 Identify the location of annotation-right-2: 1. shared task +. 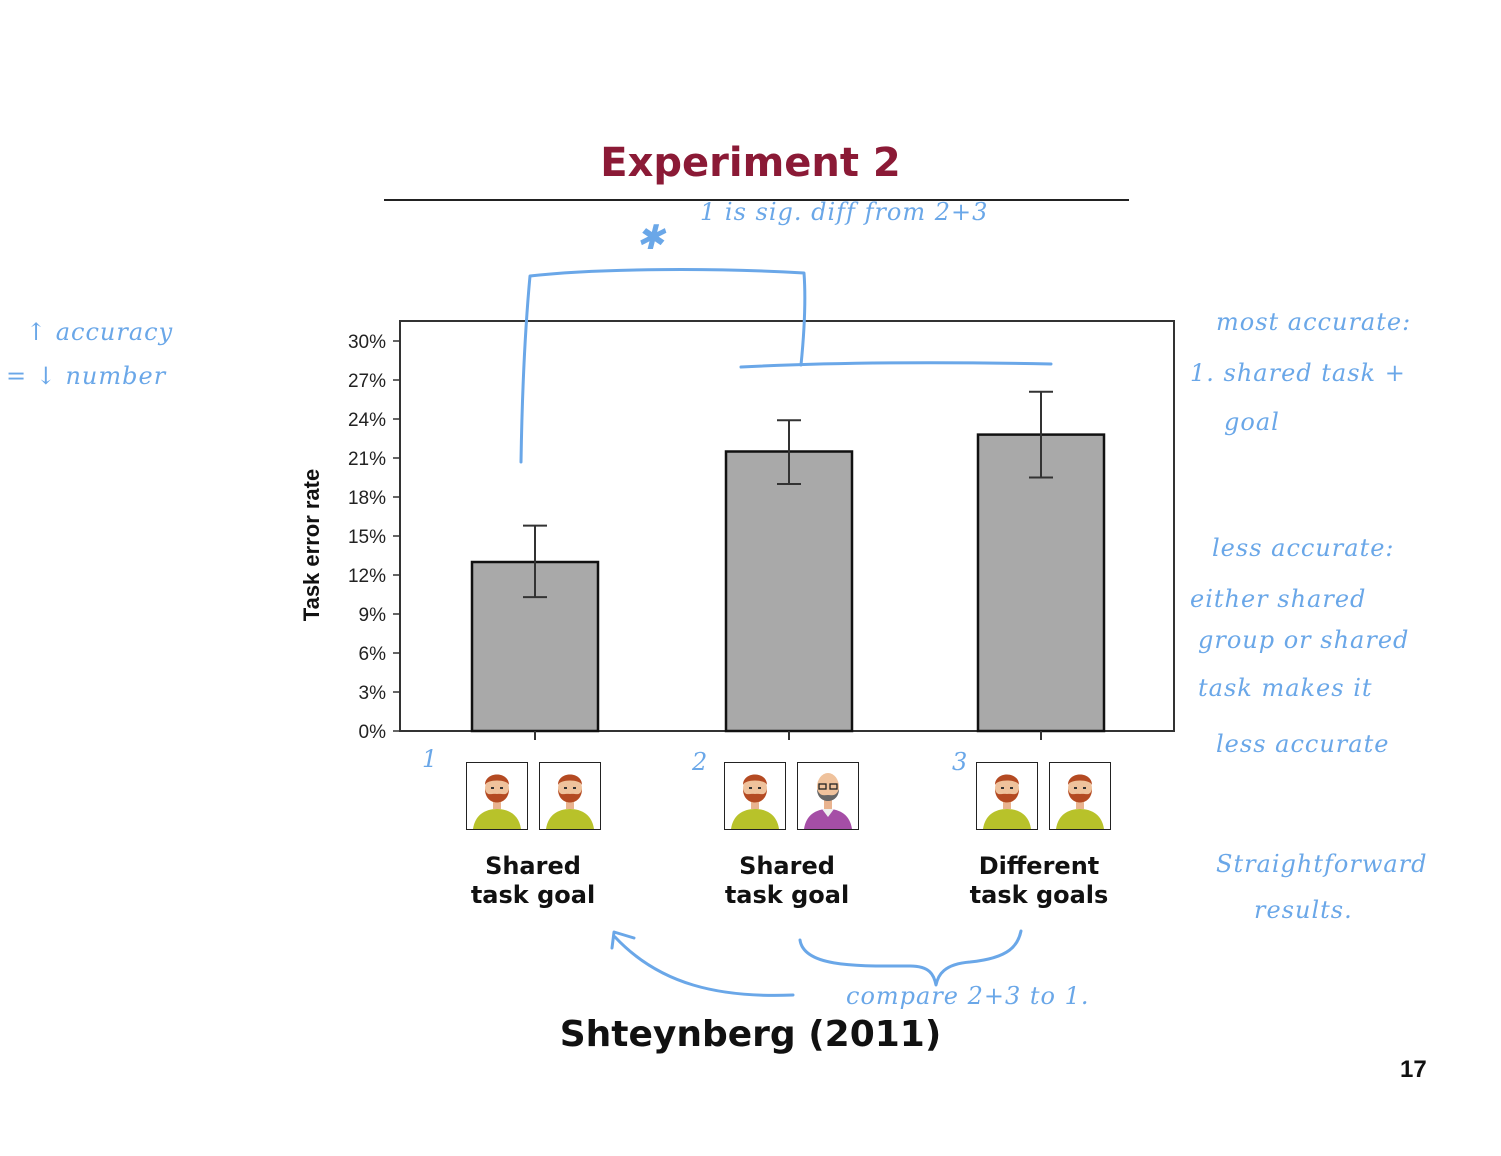
(1298, 373).